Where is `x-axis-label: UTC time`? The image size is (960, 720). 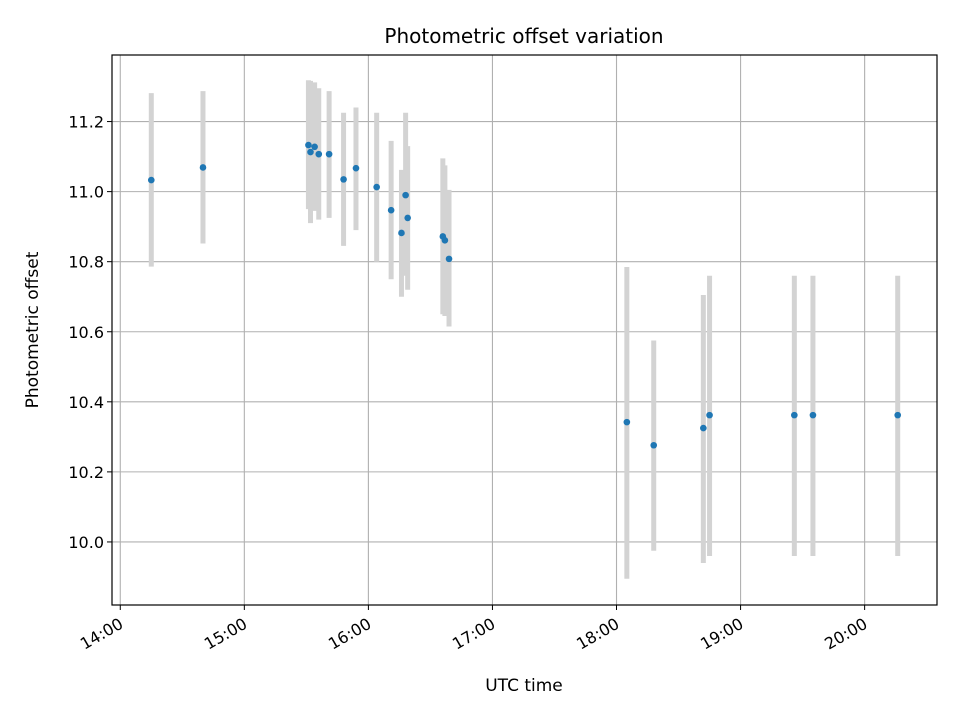 x-axis-label: UTC time is located at coordinates (524, 686).